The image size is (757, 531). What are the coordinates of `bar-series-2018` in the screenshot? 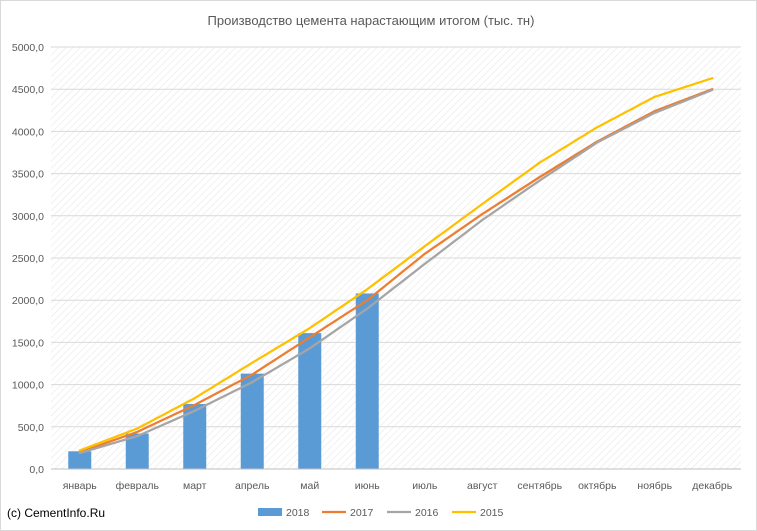 It's located at (223, 381).